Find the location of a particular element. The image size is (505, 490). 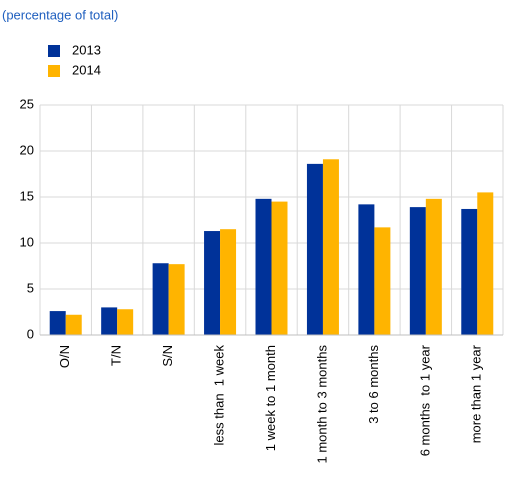

x-tick-label: less than 1 week is located at coordinates (218, 395).